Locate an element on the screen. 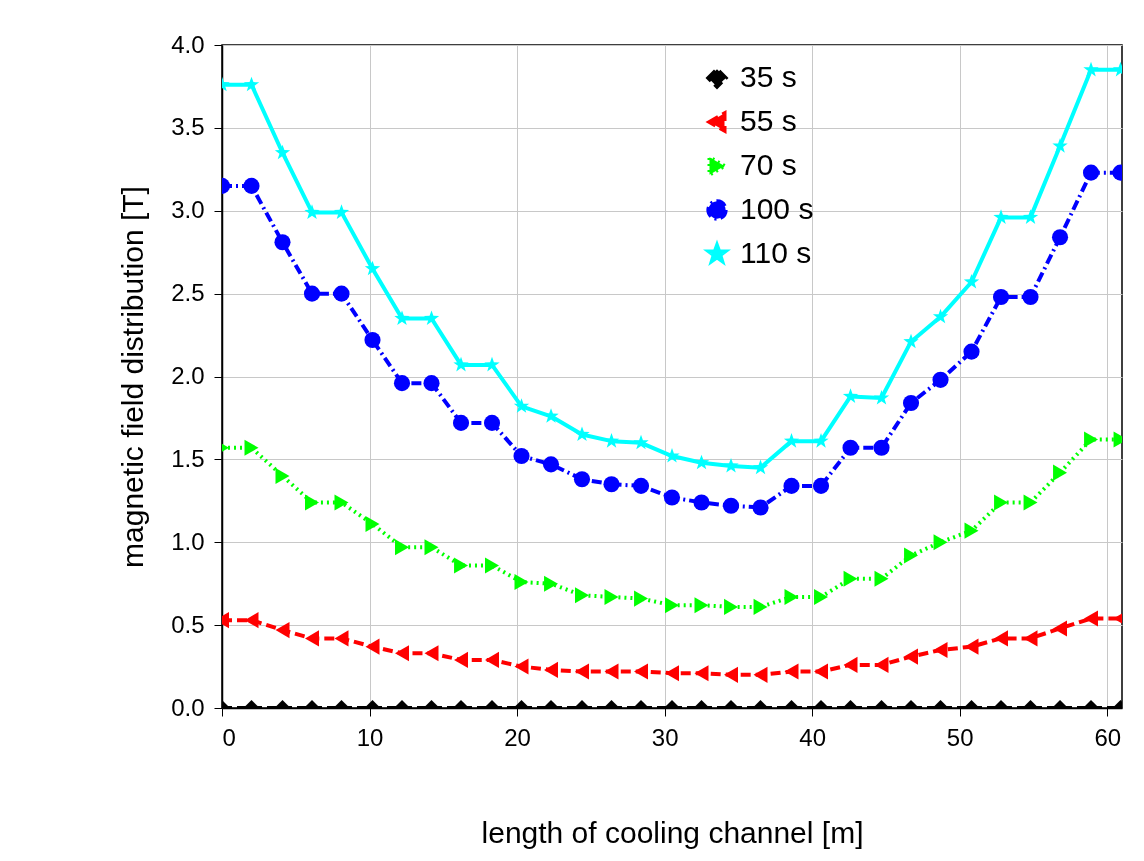 The width and height of the screenshot is (1144, 861). x-tick-label: 60 is located at coordinates (1108, 737).